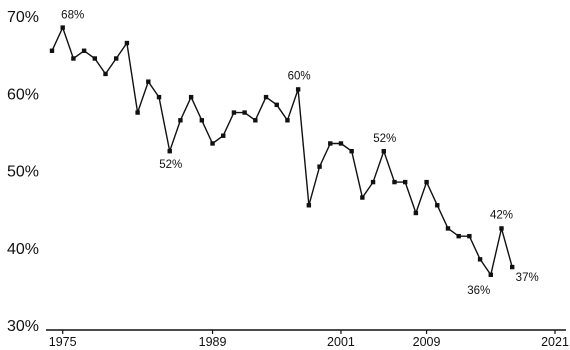 This screenshot has width=570, height=350. What do you see at coordinates (478, 291) in the screenshot?
I see `data-label: 36%` at bounding box center [478, 291].